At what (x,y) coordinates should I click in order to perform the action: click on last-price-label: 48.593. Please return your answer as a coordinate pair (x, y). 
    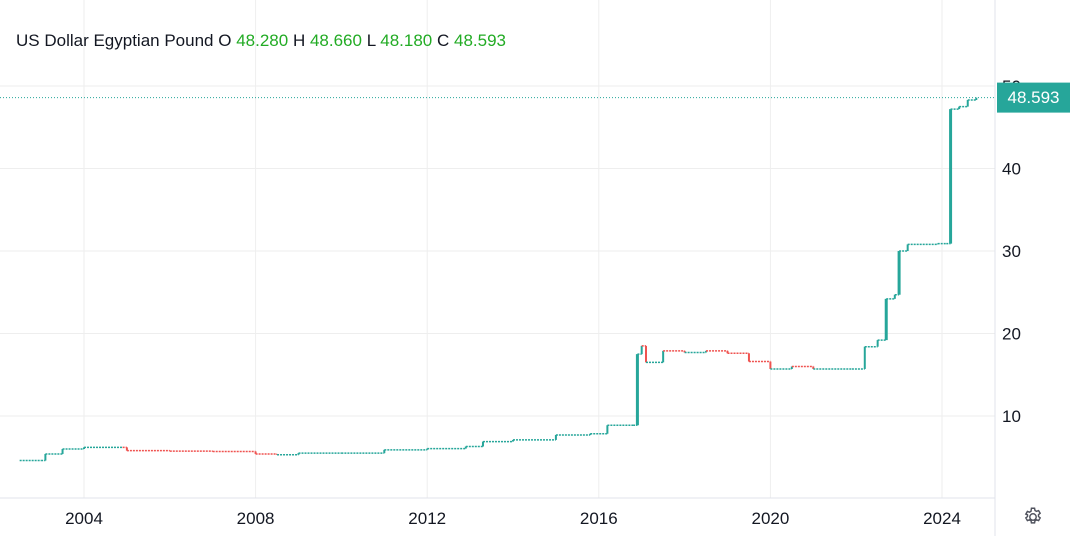
    Looking at the image, I should click on (1033, 97).